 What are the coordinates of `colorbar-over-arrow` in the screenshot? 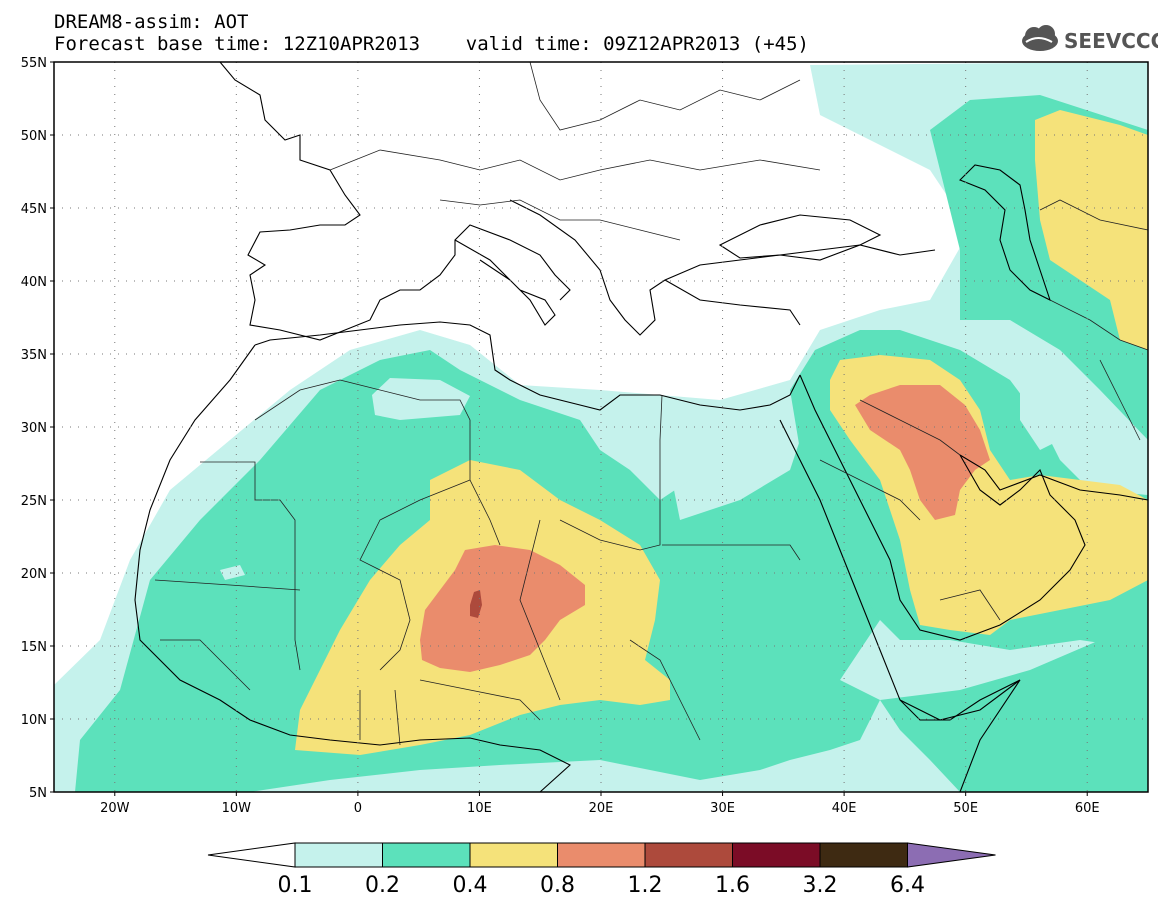 It's located at (951, 855).